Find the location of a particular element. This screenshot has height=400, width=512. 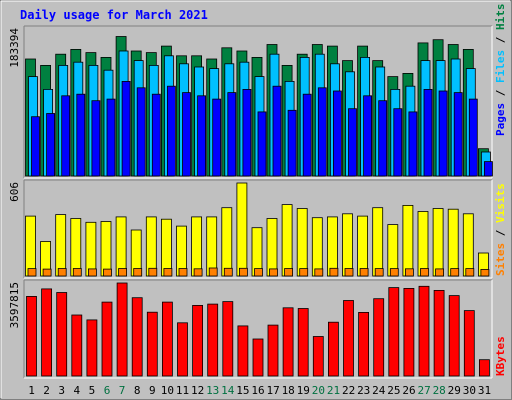

legend-entry-visits: Visits is located at coordinates (500, 203).